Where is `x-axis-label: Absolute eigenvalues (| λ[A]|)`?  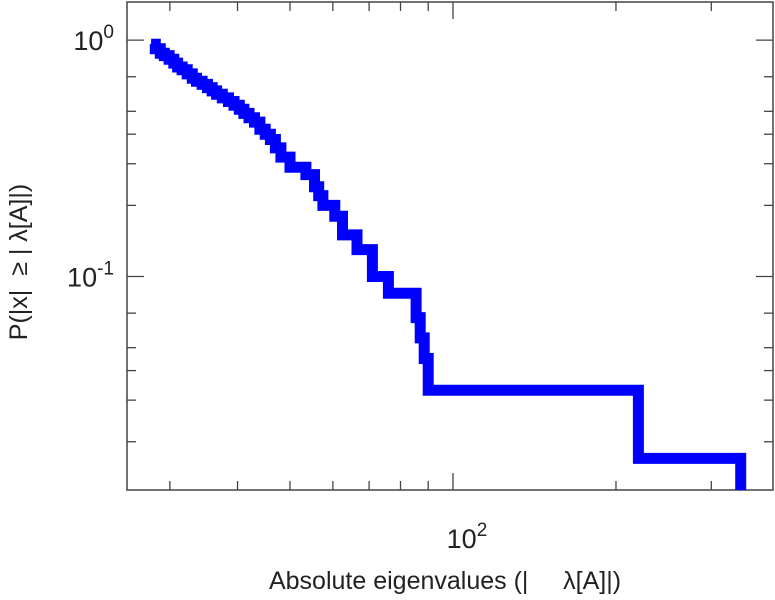
x-axis-label: Absolute eigenvalues (| λ[A]|) is located at coordinates (445, 581).